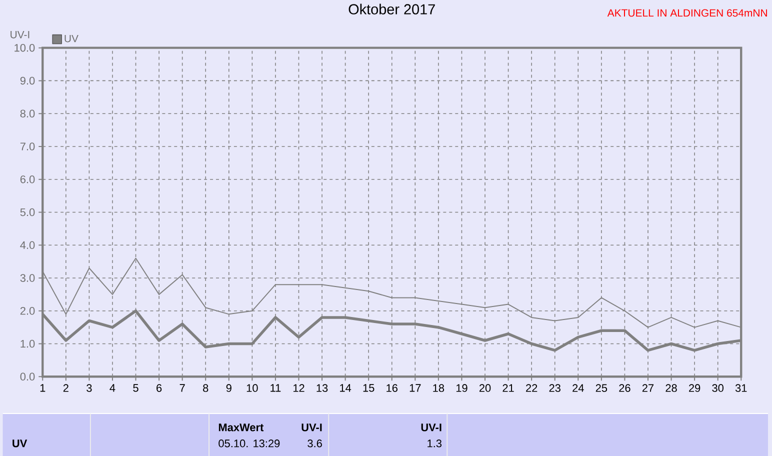 This screenshot has width=772, height=456. What do you see at coordinates (20, 34) in the screenshot?
I see `y-axis-title: UV-I` at bounding box center [20, 34].